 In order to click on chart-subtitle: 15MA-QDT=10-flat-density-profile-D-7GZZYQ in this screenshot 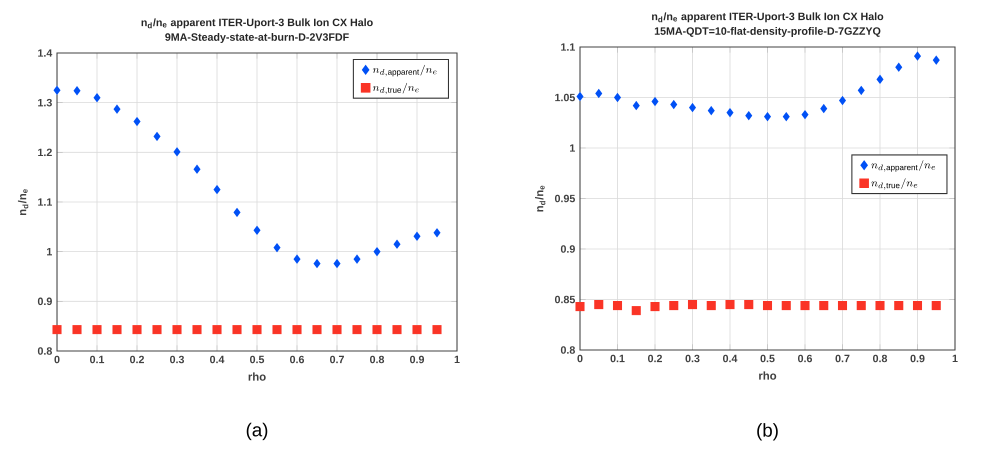, I will do `click(767, 32)`.